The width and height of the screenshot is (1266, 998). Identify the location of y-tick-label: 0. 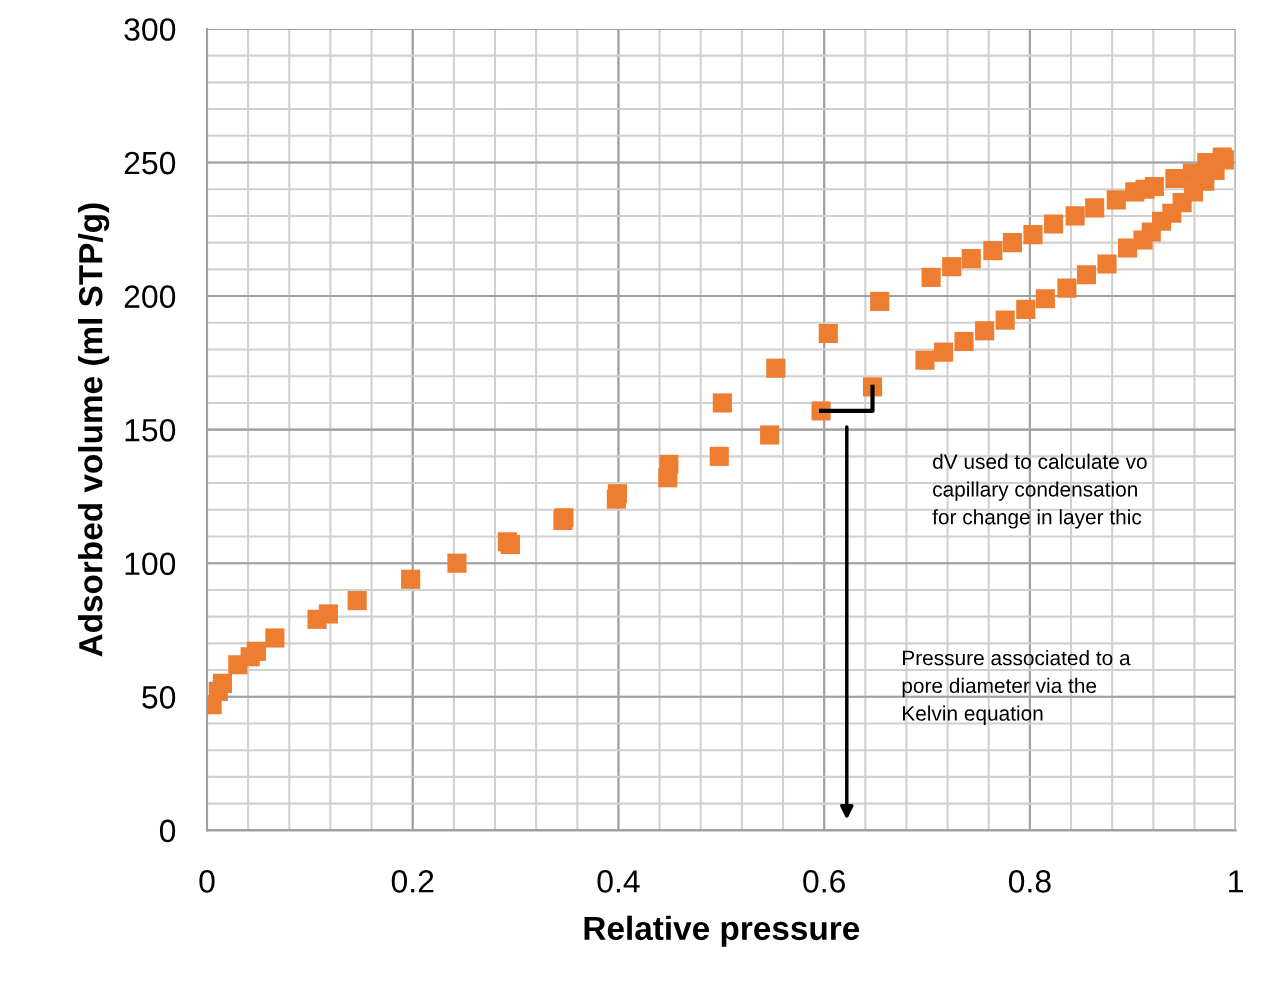
(167, 831).